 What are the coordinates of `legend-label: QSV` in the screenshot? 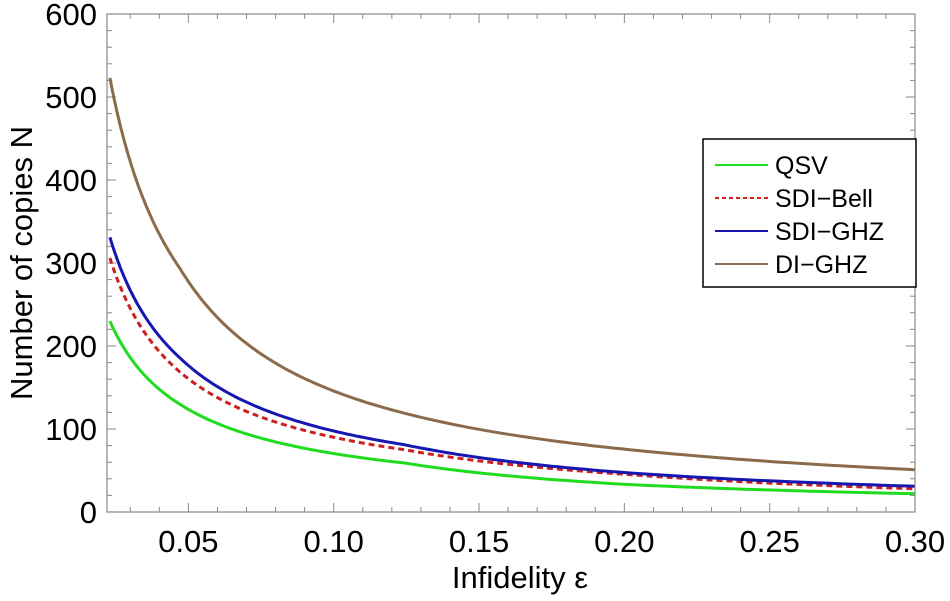 It's located at (801, 166).